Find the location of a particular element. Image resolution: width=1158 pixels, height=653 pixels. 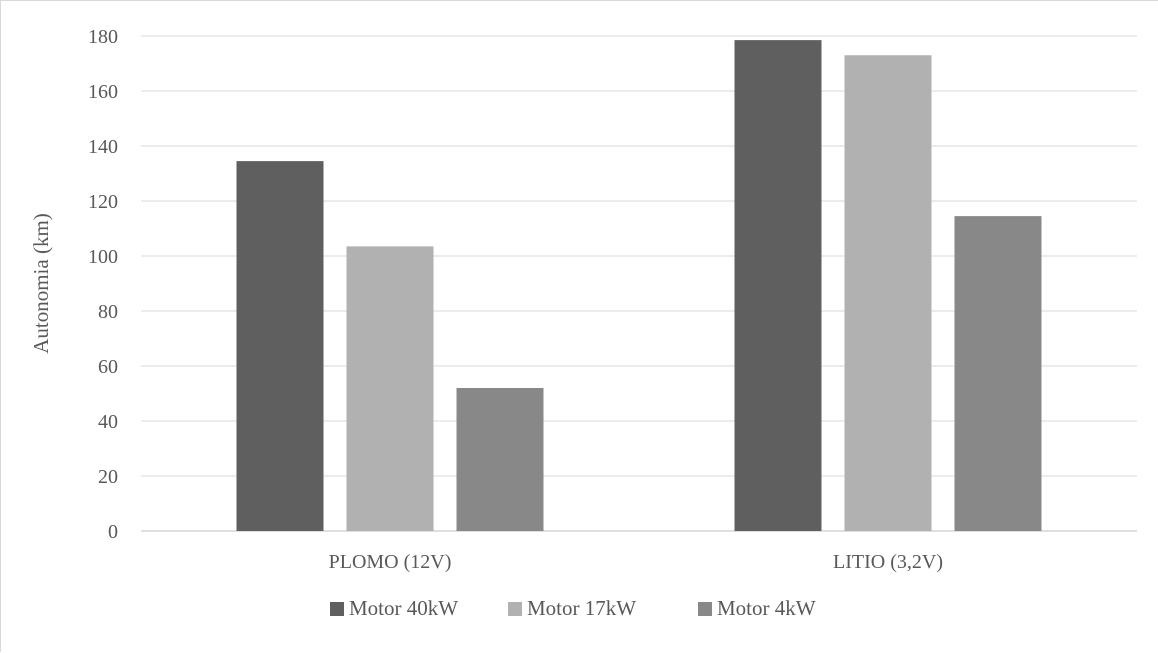

legend: Motor 40kW Motor 17kW Motor 4kW is located at coordinates (573, 608).